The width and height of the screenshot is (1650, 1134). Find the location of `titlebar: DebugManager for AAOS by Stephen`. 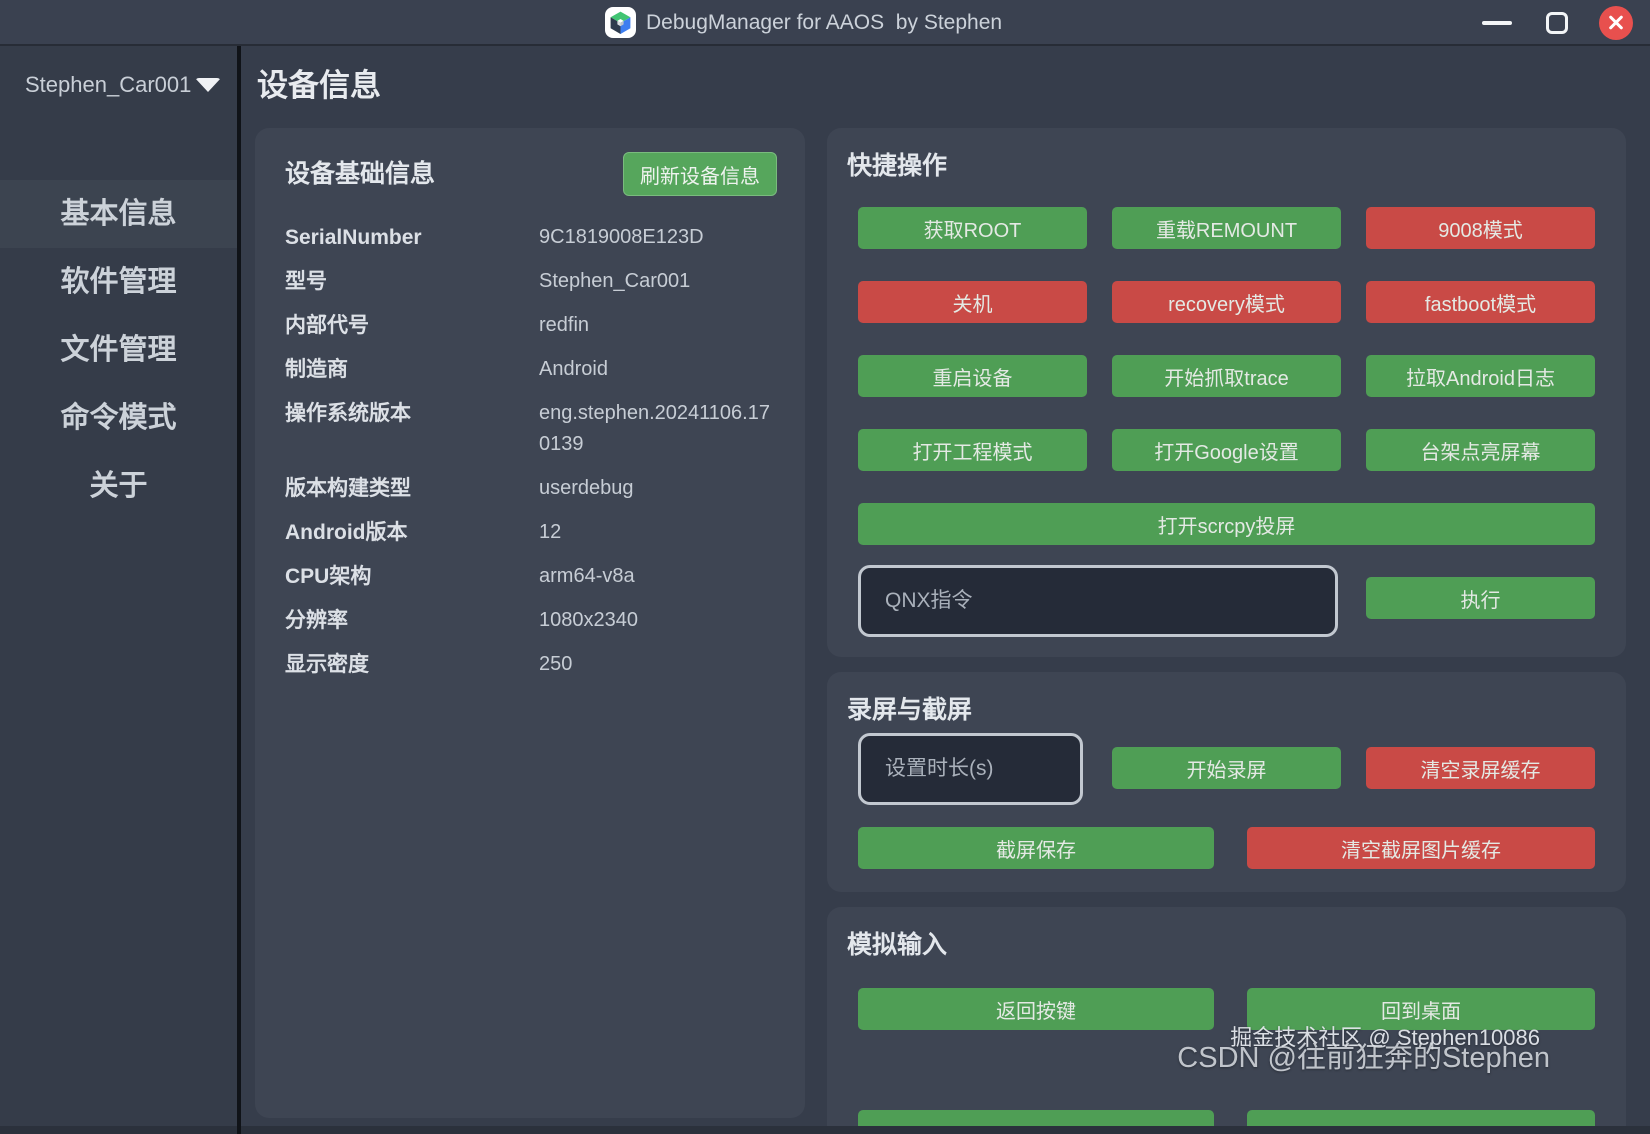

titlebar: DebugManager for AAOS by Stephen is located at coordinates (825, 23).